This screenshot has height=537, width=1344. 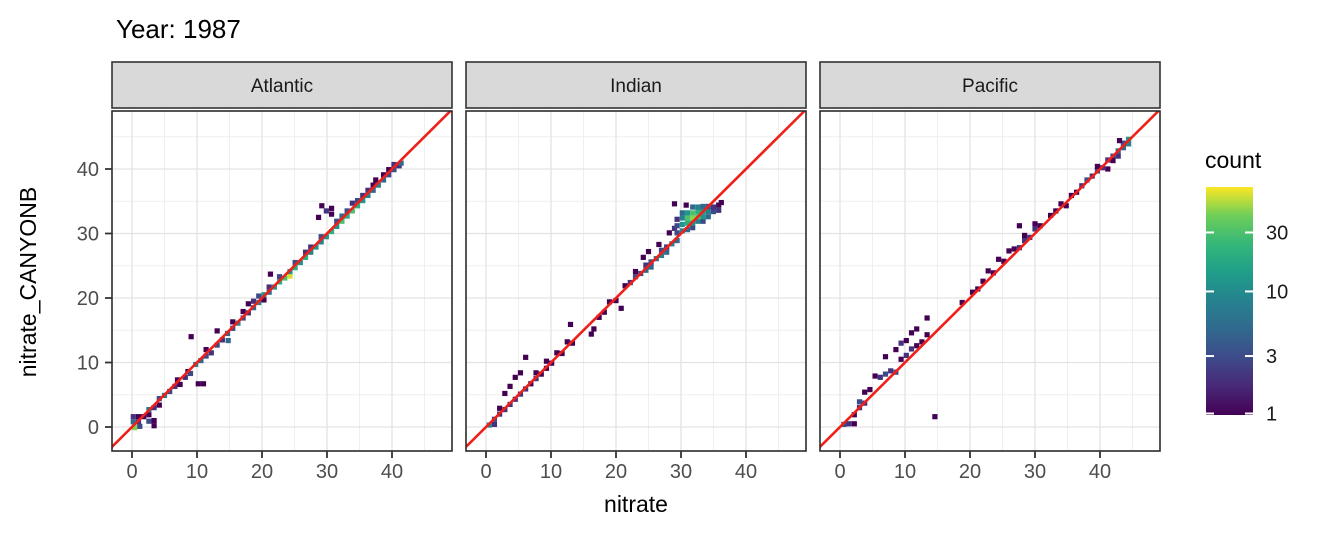 I want to click on legend-title: count, so click(x=1233, y=160).